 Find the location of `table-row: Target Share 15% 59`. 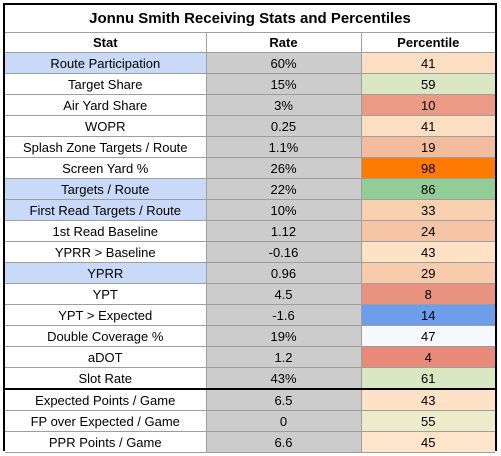

table-row: Target Share 15% 59 is located at coordinates (250, 84).